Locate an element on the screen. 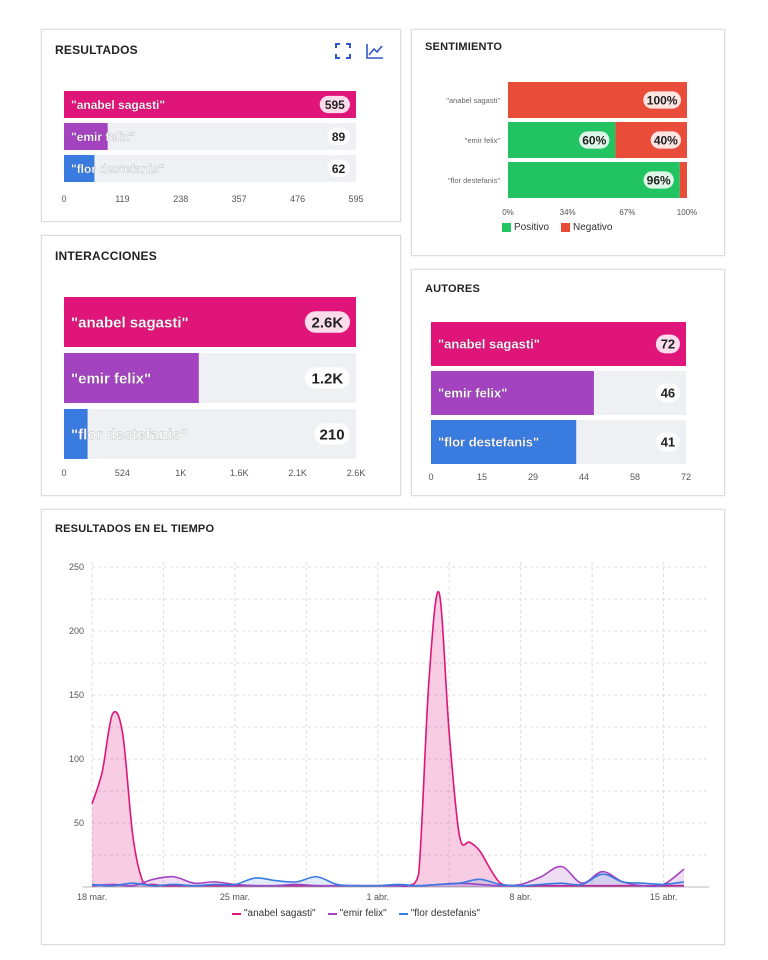  sentiment-category-label: "emir felix" is located at coordinates (483, 140).